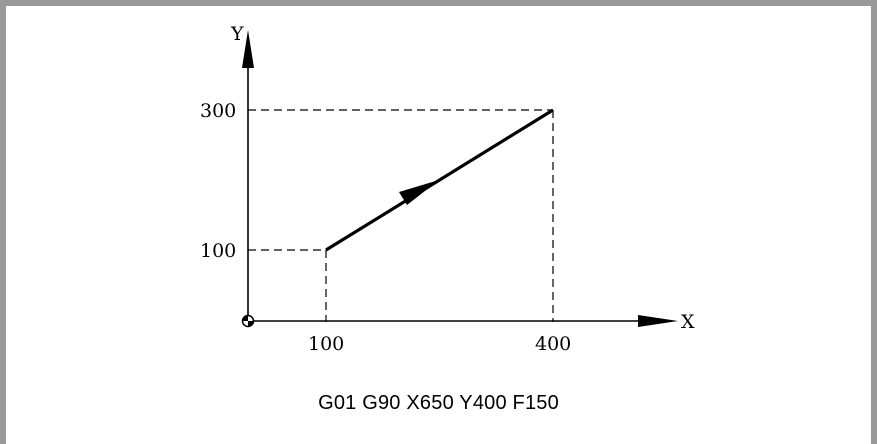  I want to click on y-tick-label-100: 100, so click(218, 251).